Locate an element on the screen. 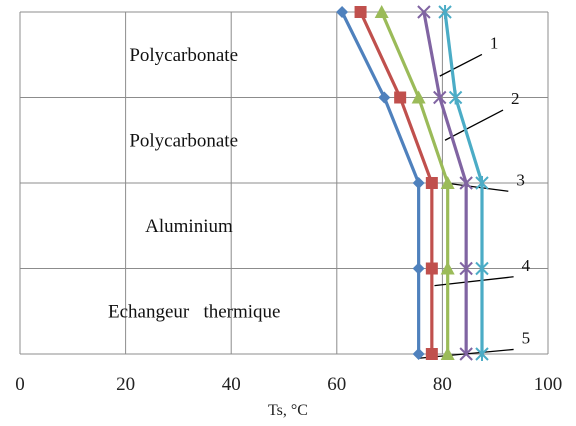 Image resolution: width=576 pixels, height=426 pixels. layer-label: Echangeur thermique is located at coordinates (194, 311).